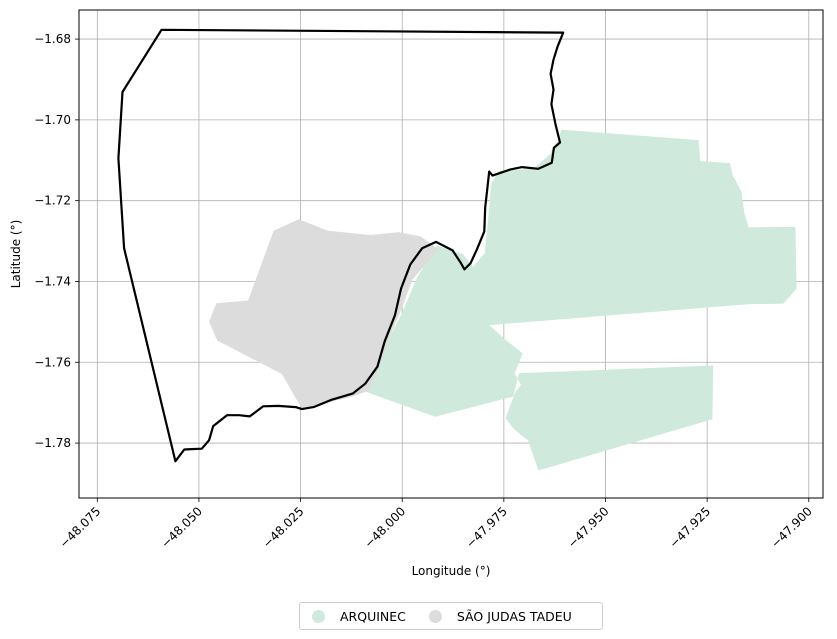 Image resolution: width=837 pixels, height=639 pixels. What do you see at coordinates (690, 527) in the screenshot?
I see `x-tick-label: −47.925` at bounding box center [690, 527].